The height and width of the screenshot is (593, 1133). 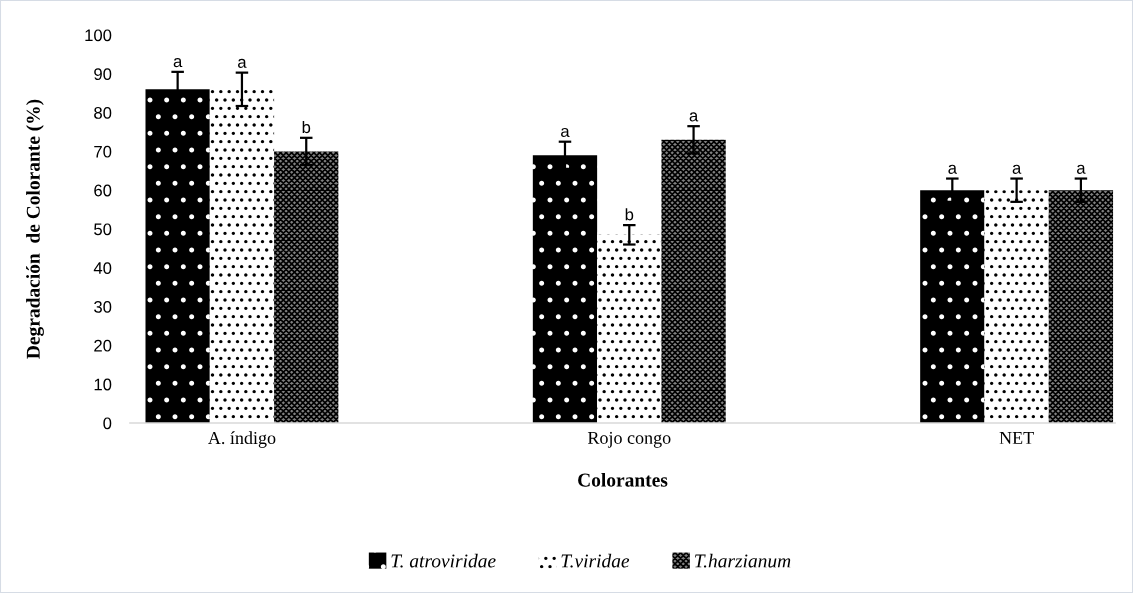 I want to click on x-tick-label: Rojo congo, so click(x=629, y=439).